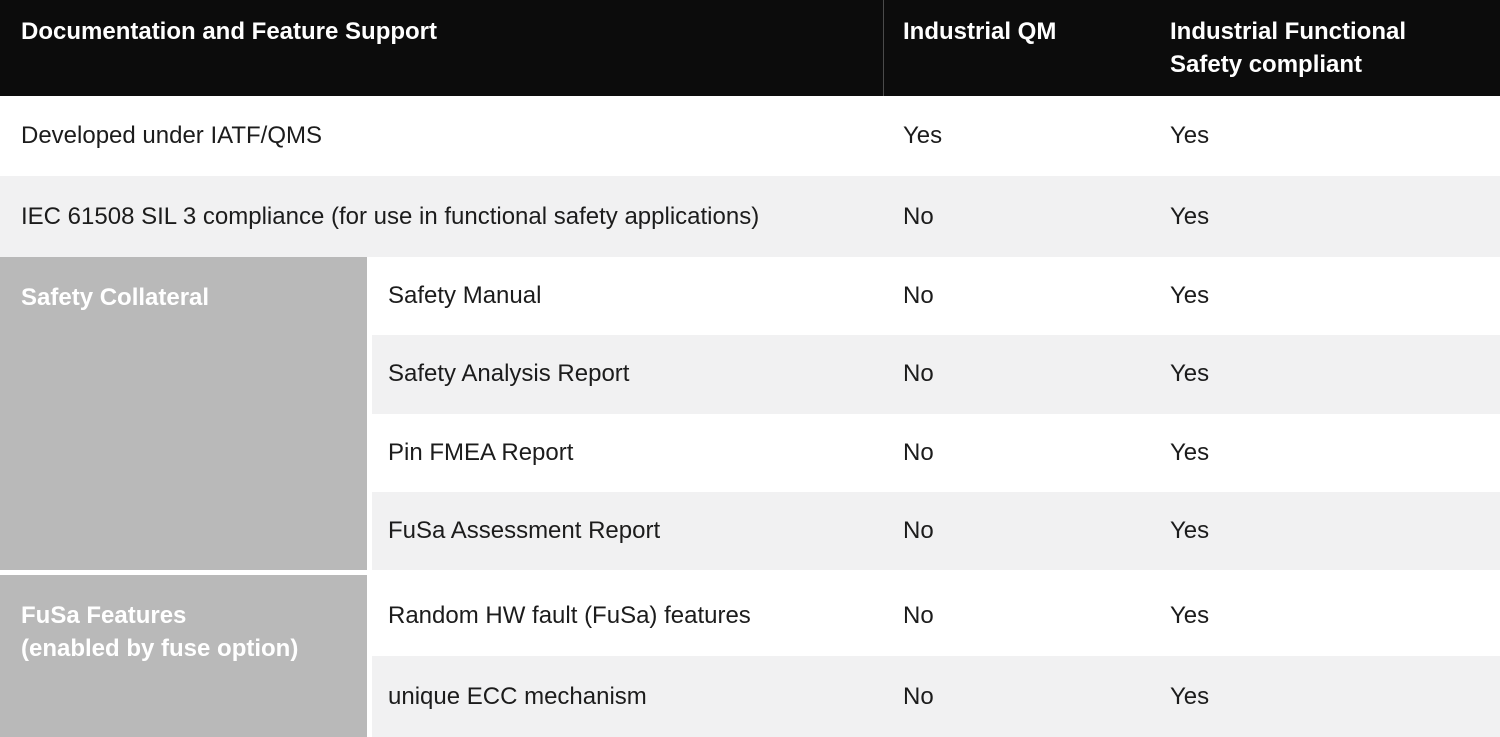  What do you see at coordinates (229, 31) in the screenshot?
I see `header-feature-column: Documentation and Feature Support` at bounding box center [229, 31].